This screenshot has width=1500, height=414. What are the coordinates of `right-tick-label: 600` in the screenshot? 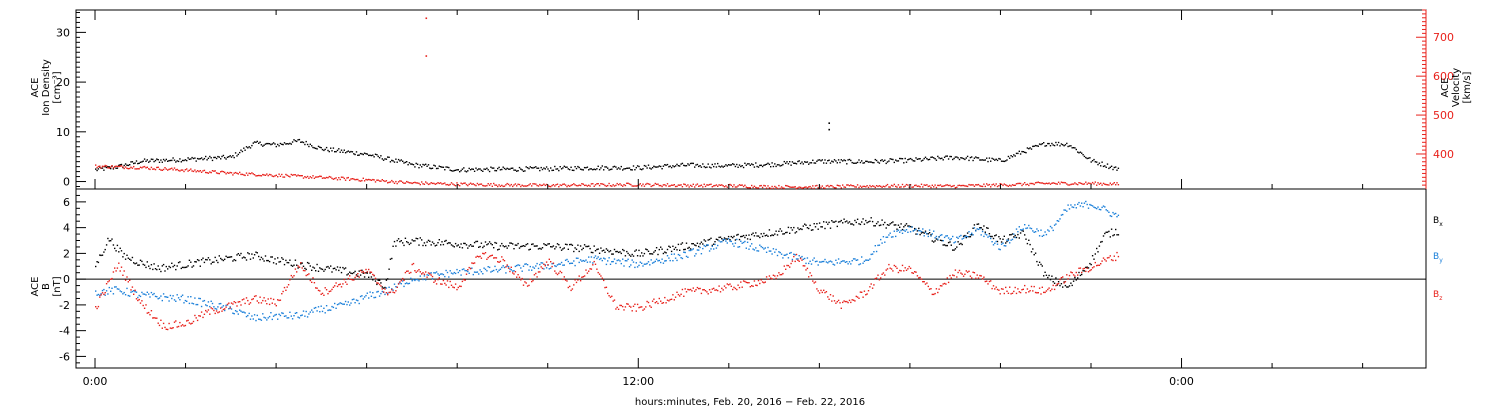 It's located at (1443, 76).